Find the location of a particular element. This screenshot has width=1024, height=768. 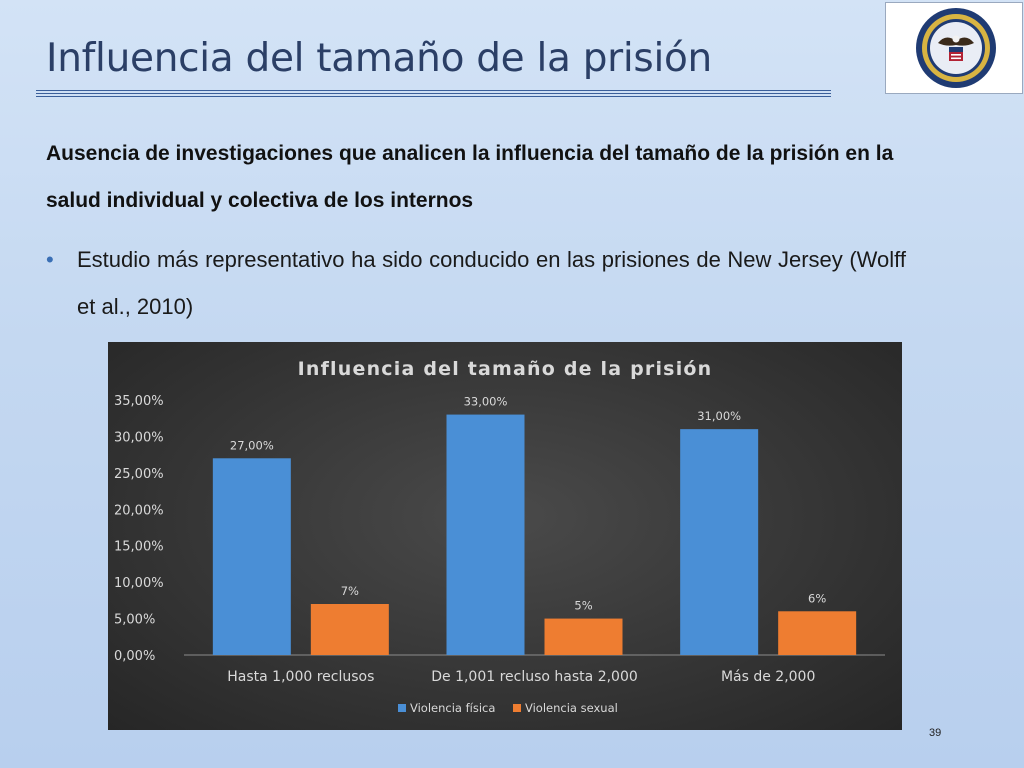

department-of-justice-seal-icon is located at coordinates (956, 48).